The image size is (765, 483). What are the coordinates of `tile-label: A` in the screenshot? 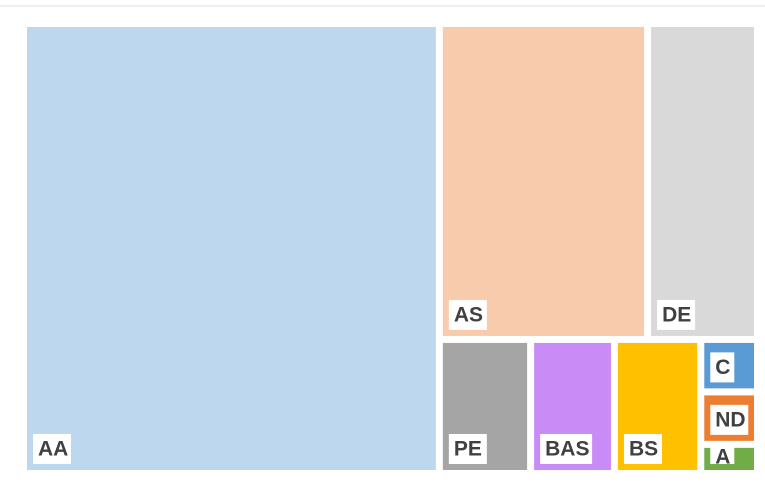 It's located at (722, 456).